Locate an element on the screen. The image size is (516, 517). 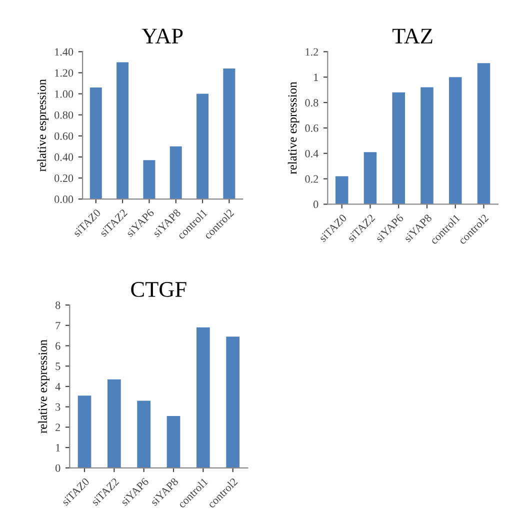
y-tick-label: 1.2 is located at coordinates (312, 52).